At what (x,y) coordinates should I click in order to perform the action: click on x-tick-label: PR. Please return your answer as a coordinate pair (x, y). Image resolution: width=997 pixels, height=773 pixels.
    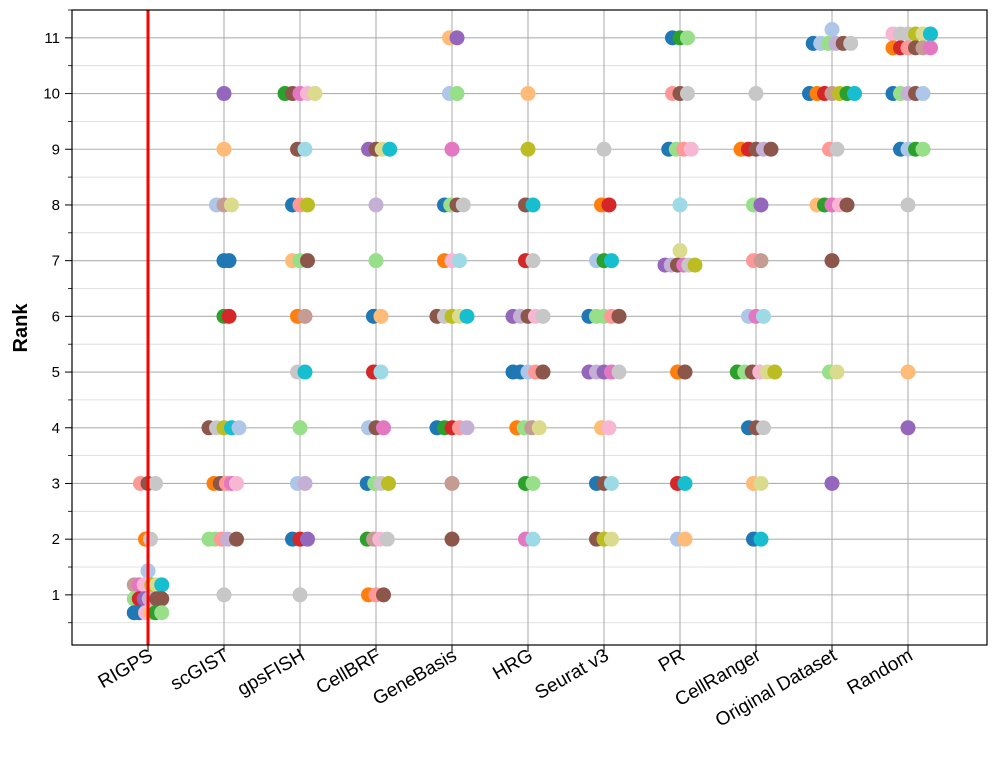
    Looking at the image, I should click on (671, 660).